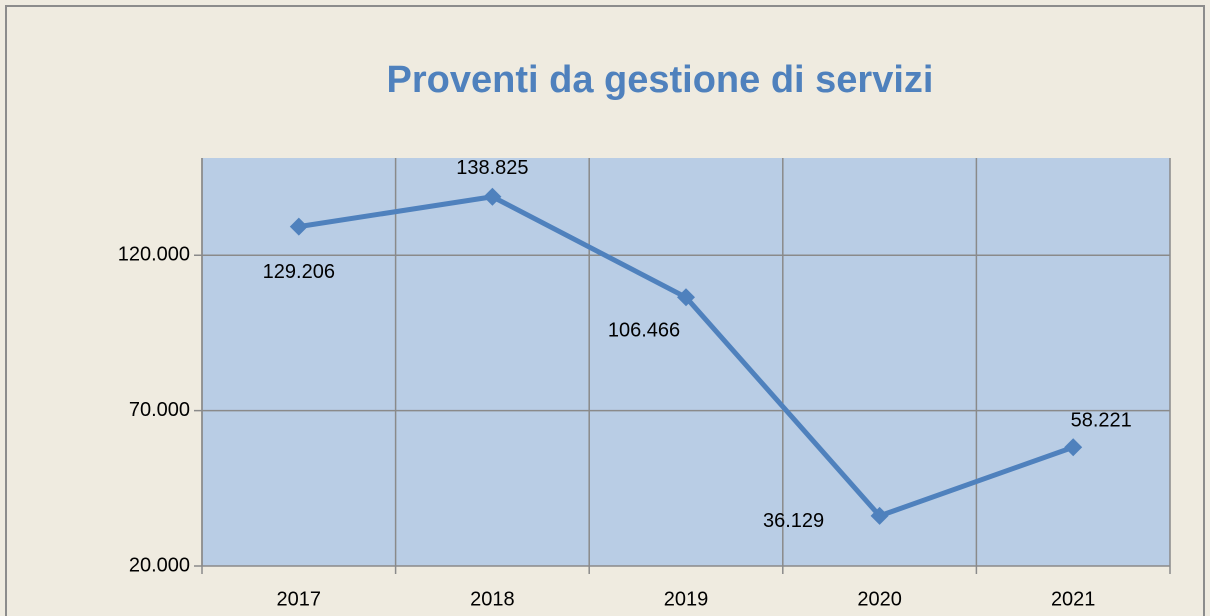 This screenshot has width=1210, height=616. Describe the element at coordinates (879, 599) in the screenshot. I see `x-tick-label: 2020` at that location.